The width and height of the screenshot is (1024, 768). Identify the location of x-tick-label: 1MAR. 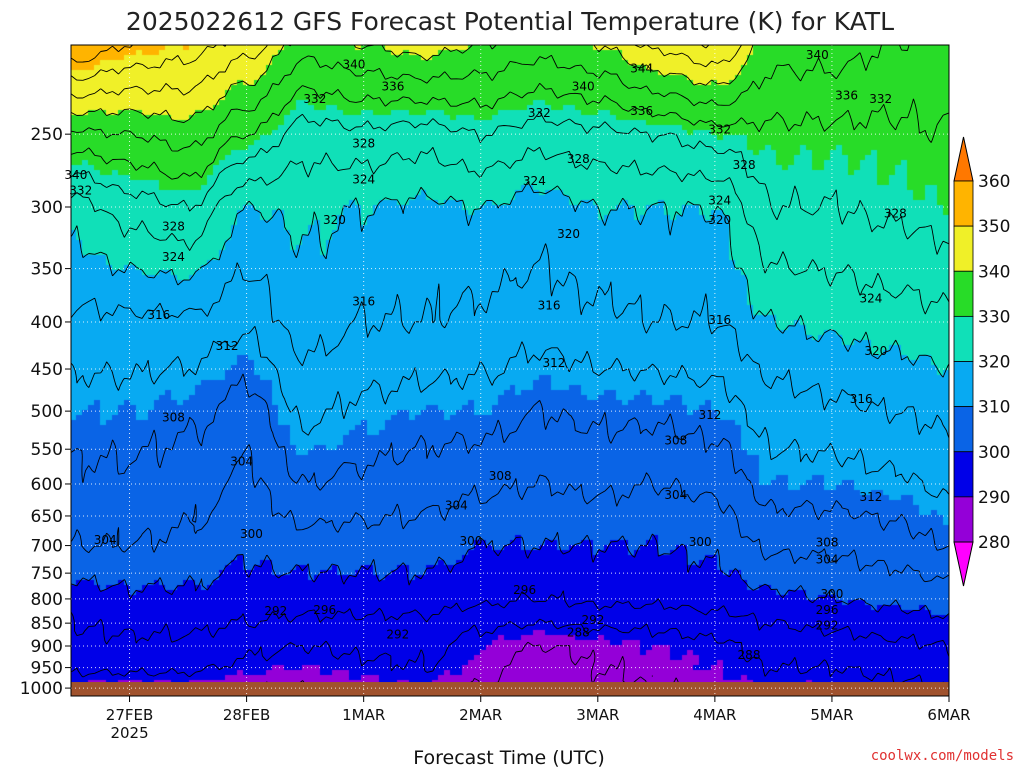
(363, 715).